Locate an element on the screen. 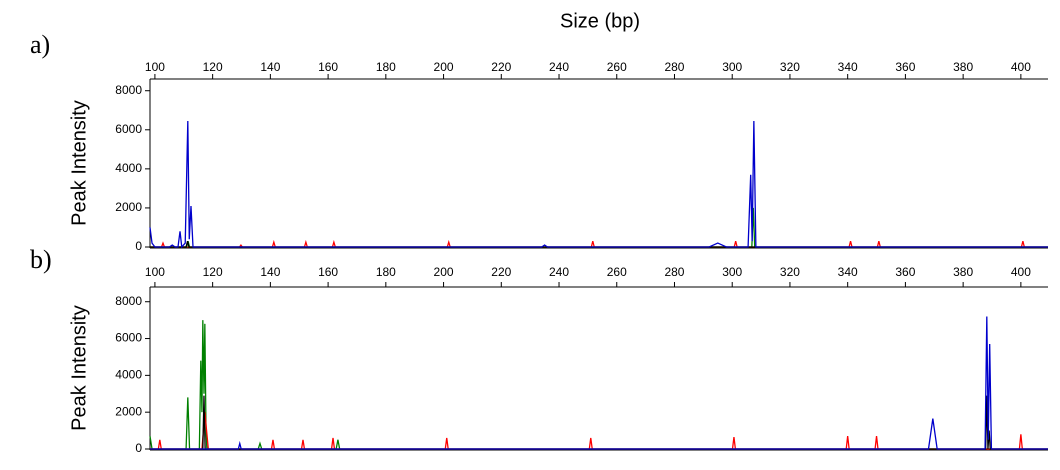 The image size is (1060, 470). panel-label: a) is located at coordinates (40, 44).